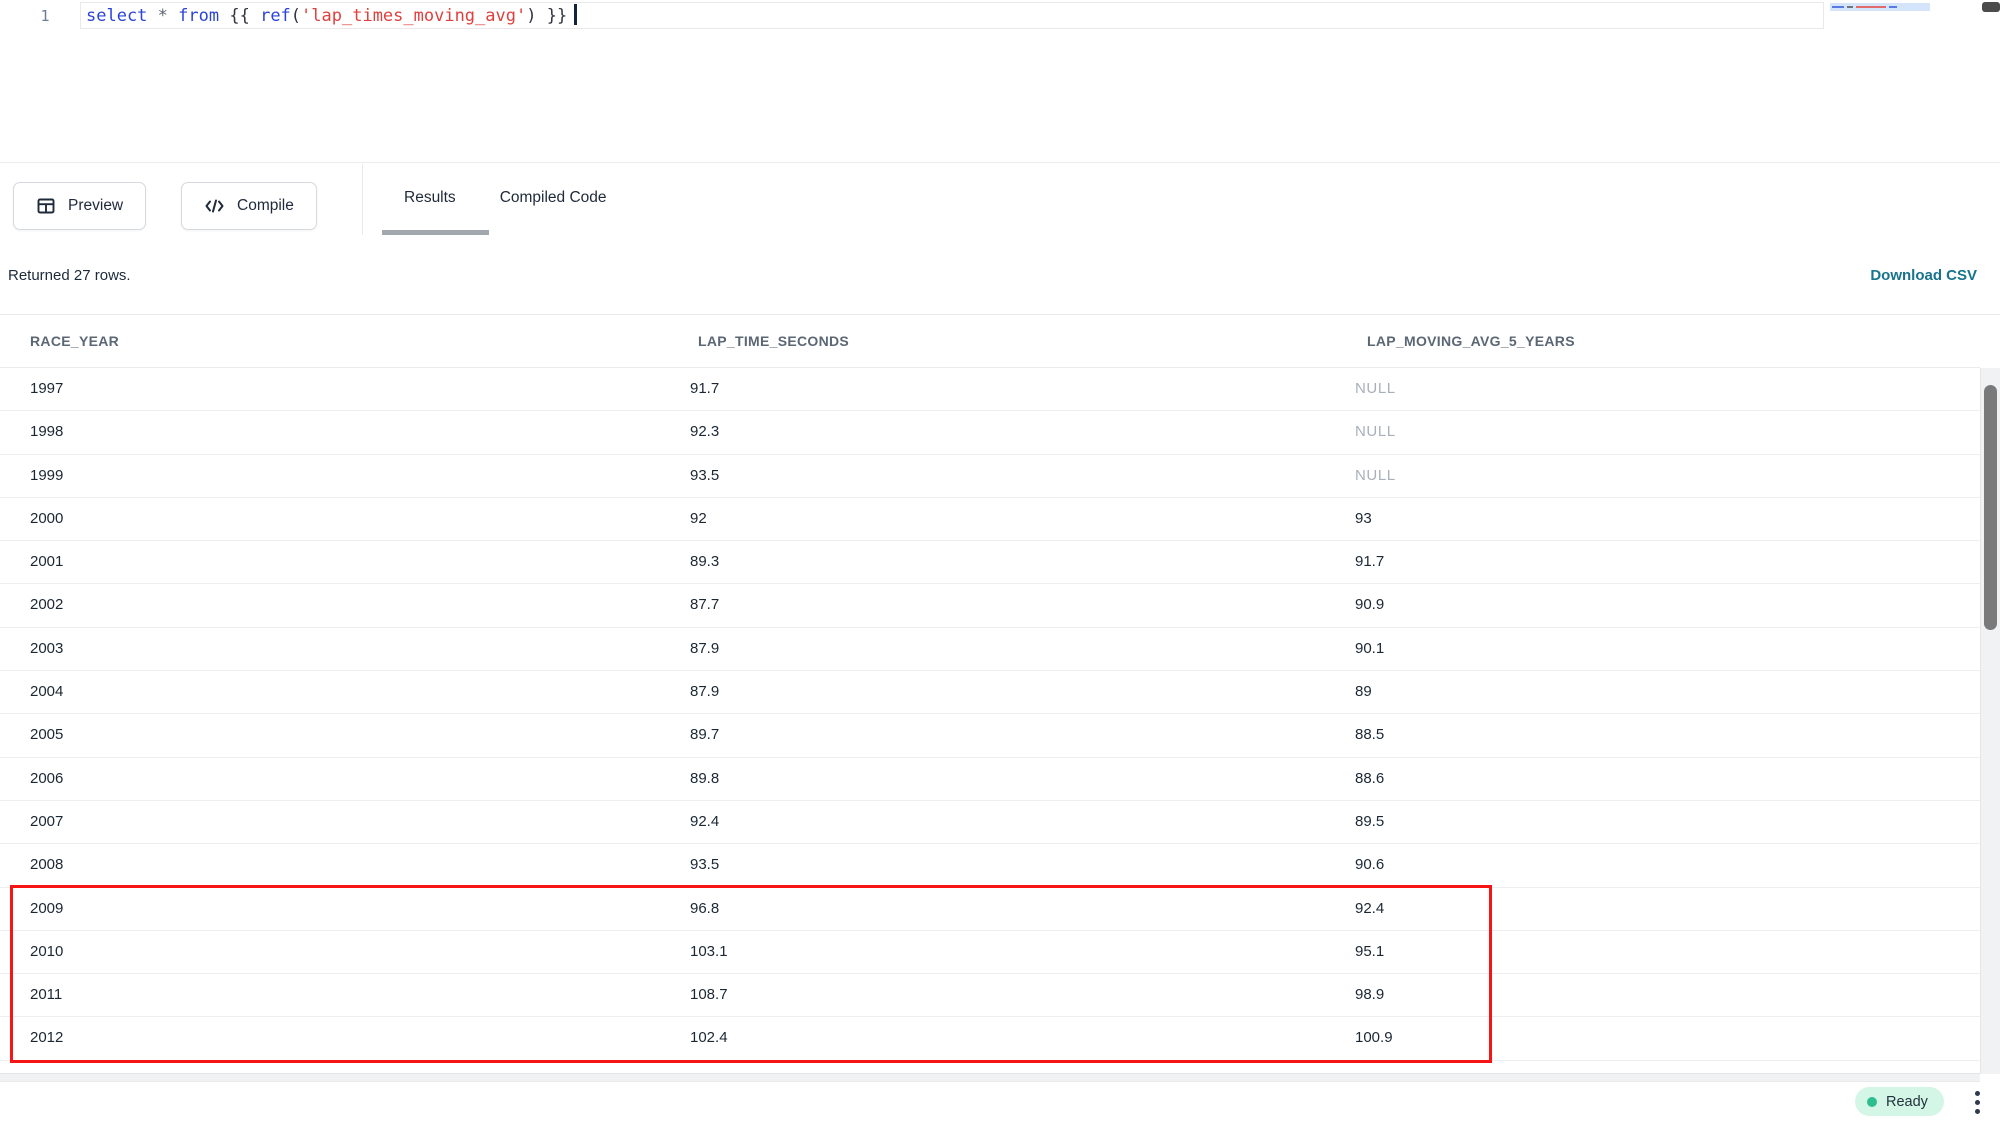 This screenshot has height=1124, width=2000. What do you see at coordinates (709, 995) in the screenshot?
I see `cell-lap-time-seconds: 108.7` at bounding box center [709, 995].